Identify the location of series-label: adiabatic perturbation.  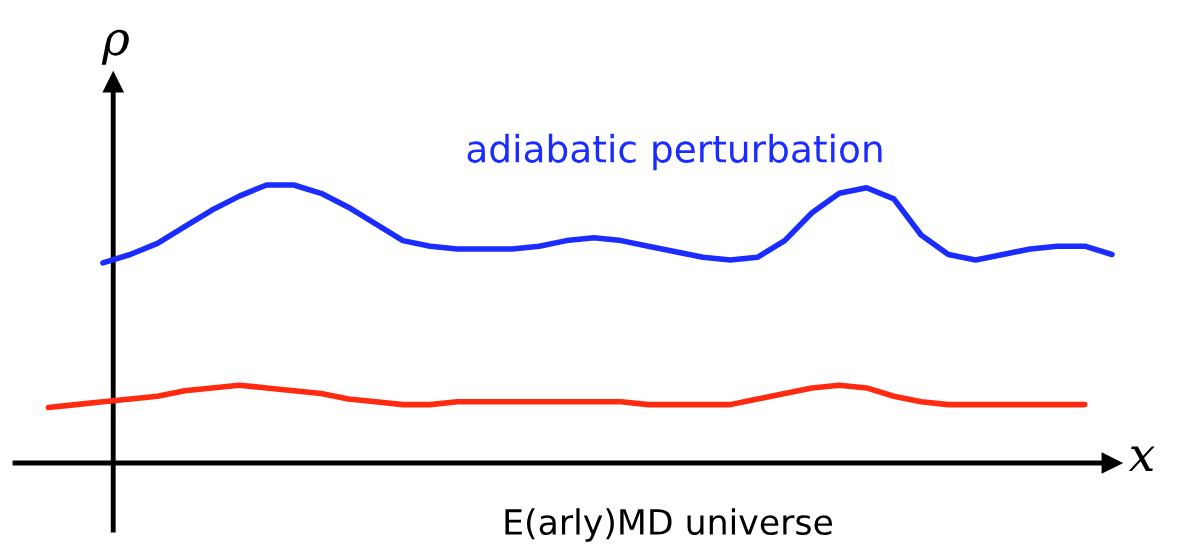
(674, 152).